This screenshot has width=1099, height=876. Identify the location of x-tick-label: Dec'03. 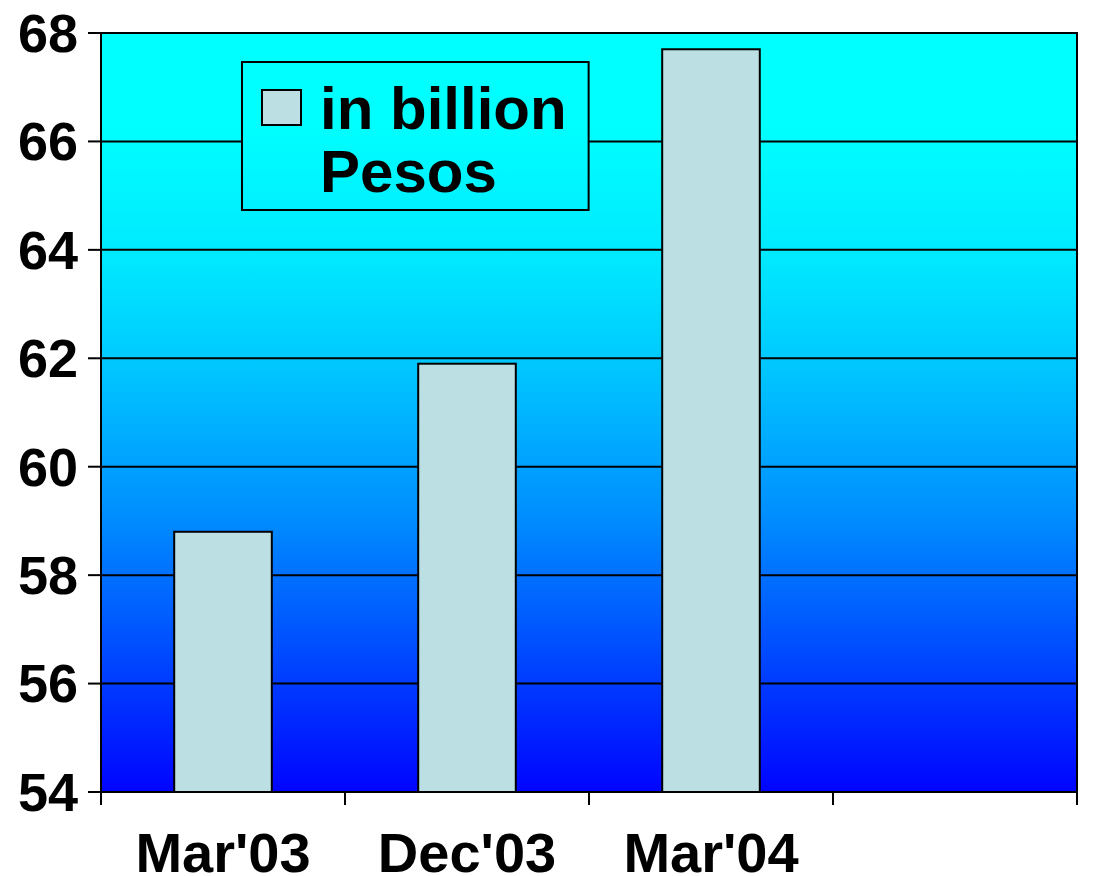
(467, 848).